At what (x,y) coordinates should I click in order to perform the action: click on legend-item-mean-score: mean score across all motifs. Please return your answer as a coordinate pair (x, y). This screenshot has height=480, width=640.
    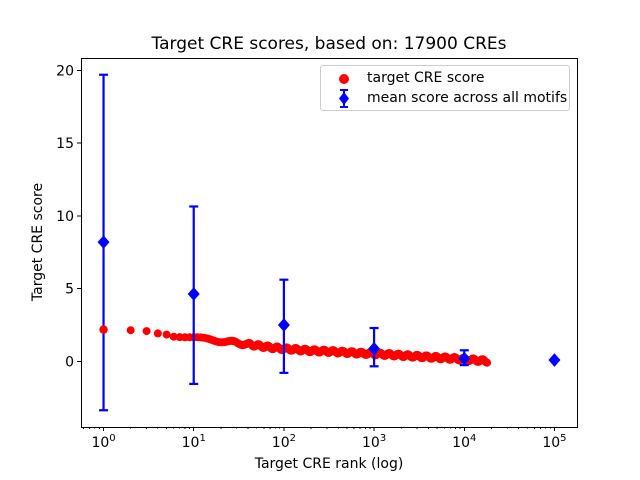
    Looking at the image, I should click on (445, 98).